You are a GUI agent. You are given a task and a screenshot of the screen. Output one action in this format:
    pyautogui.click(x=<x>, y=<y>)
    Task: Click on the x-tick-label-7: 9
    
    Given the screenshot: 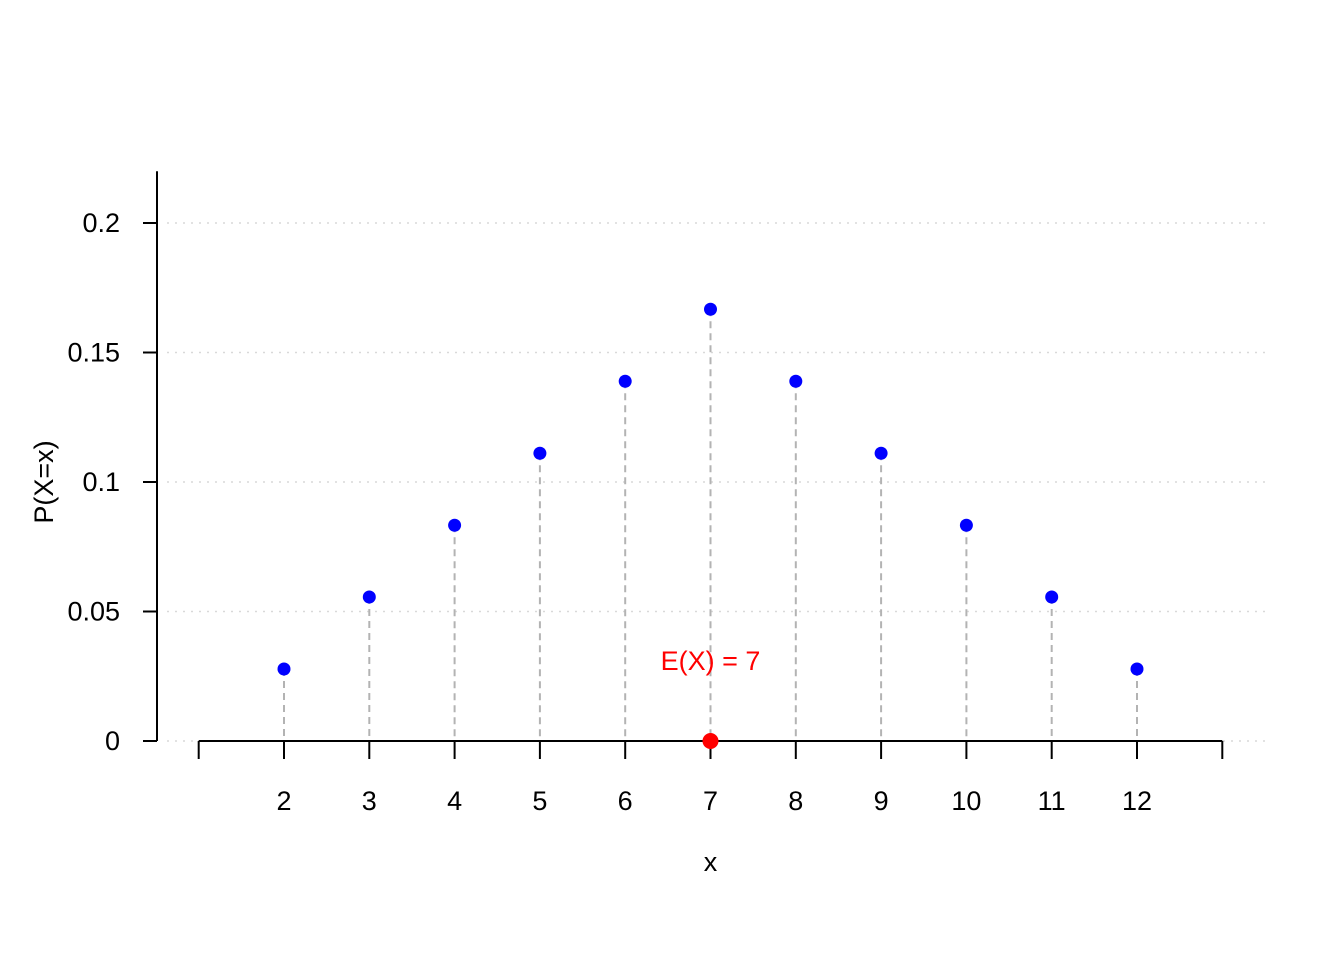 What is the action you would take?
    pyautogui.click(x=881, y=801)
    